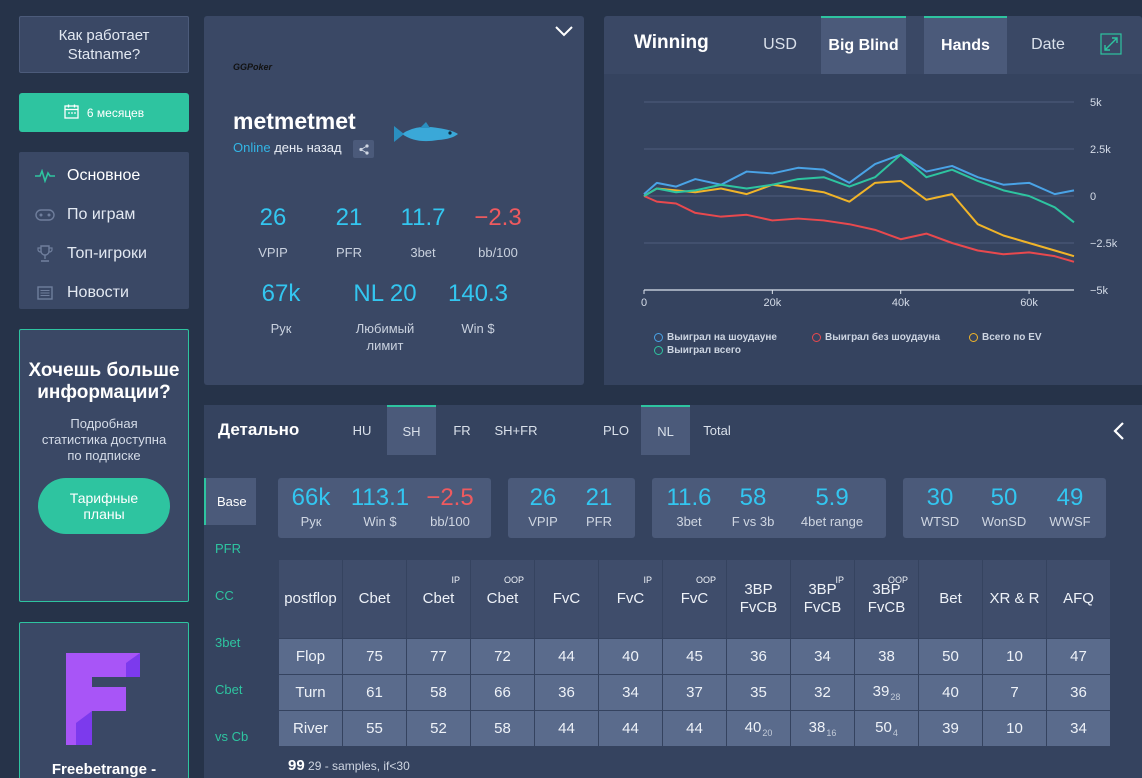 This screenshot has width=1142, height=778. Describe the element at coordinates (1005, 337) in the screenshot. I see `legend-item-ev: Всего по EV` at that location.